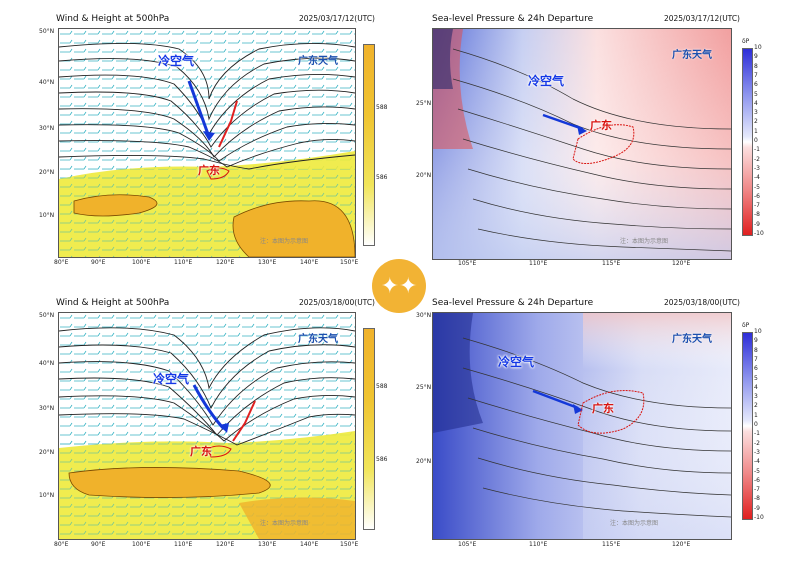  Describe the element at coordinates (382, 107) in the screenshot. I see `colorbar-tick: 588` at that location.